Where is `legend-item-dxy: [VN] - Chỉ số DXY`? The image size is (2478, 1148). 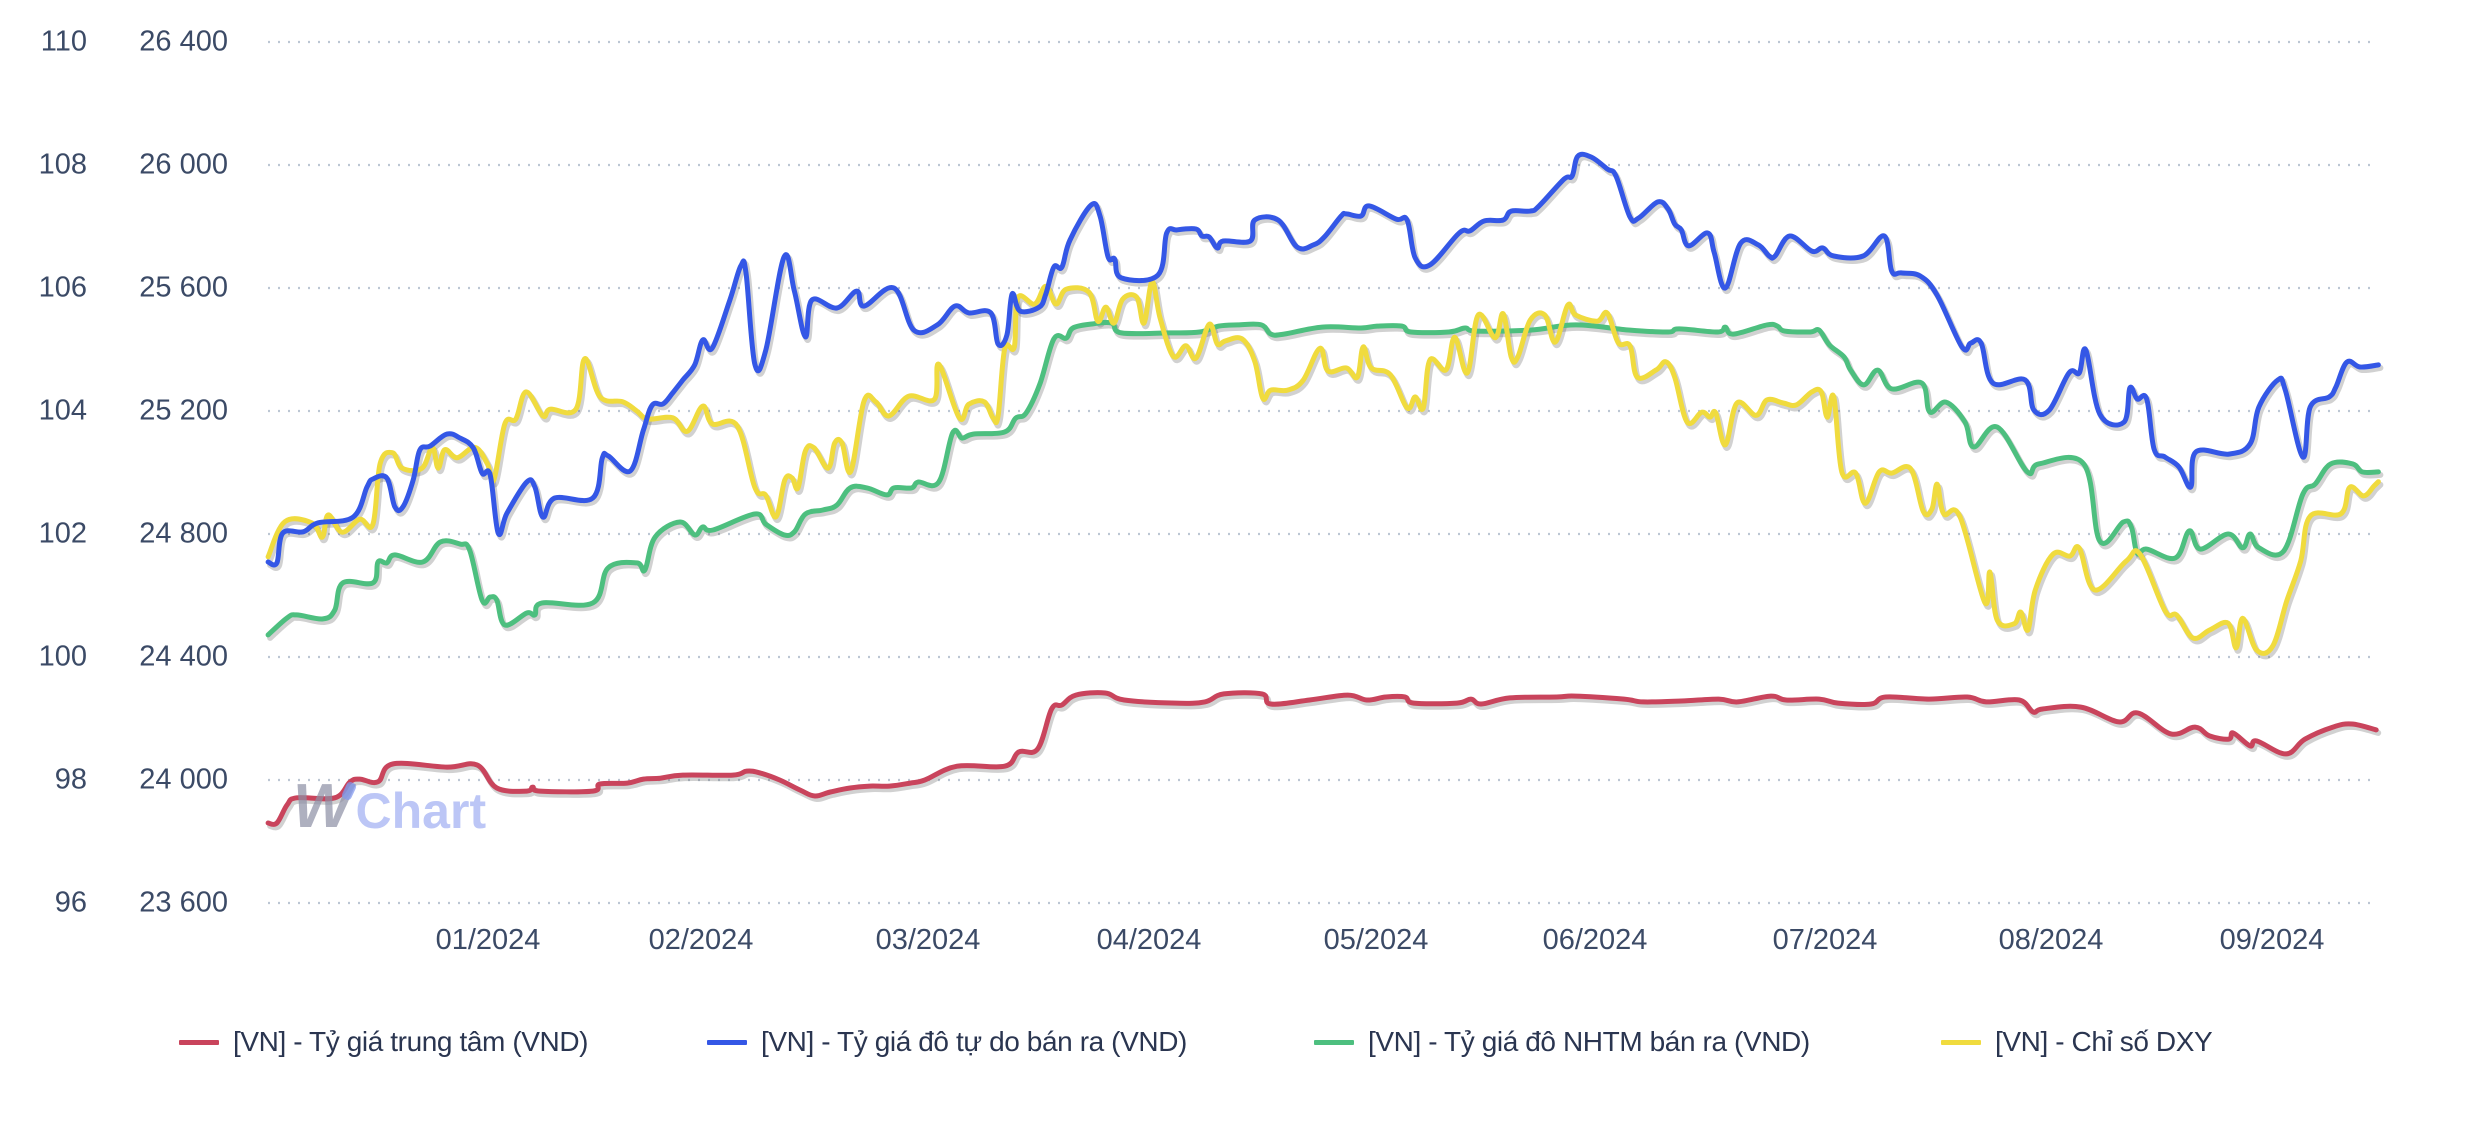
legend-item-dxy: [VN] - Chỉ số DXY is located at coordinates (2077, 1042).